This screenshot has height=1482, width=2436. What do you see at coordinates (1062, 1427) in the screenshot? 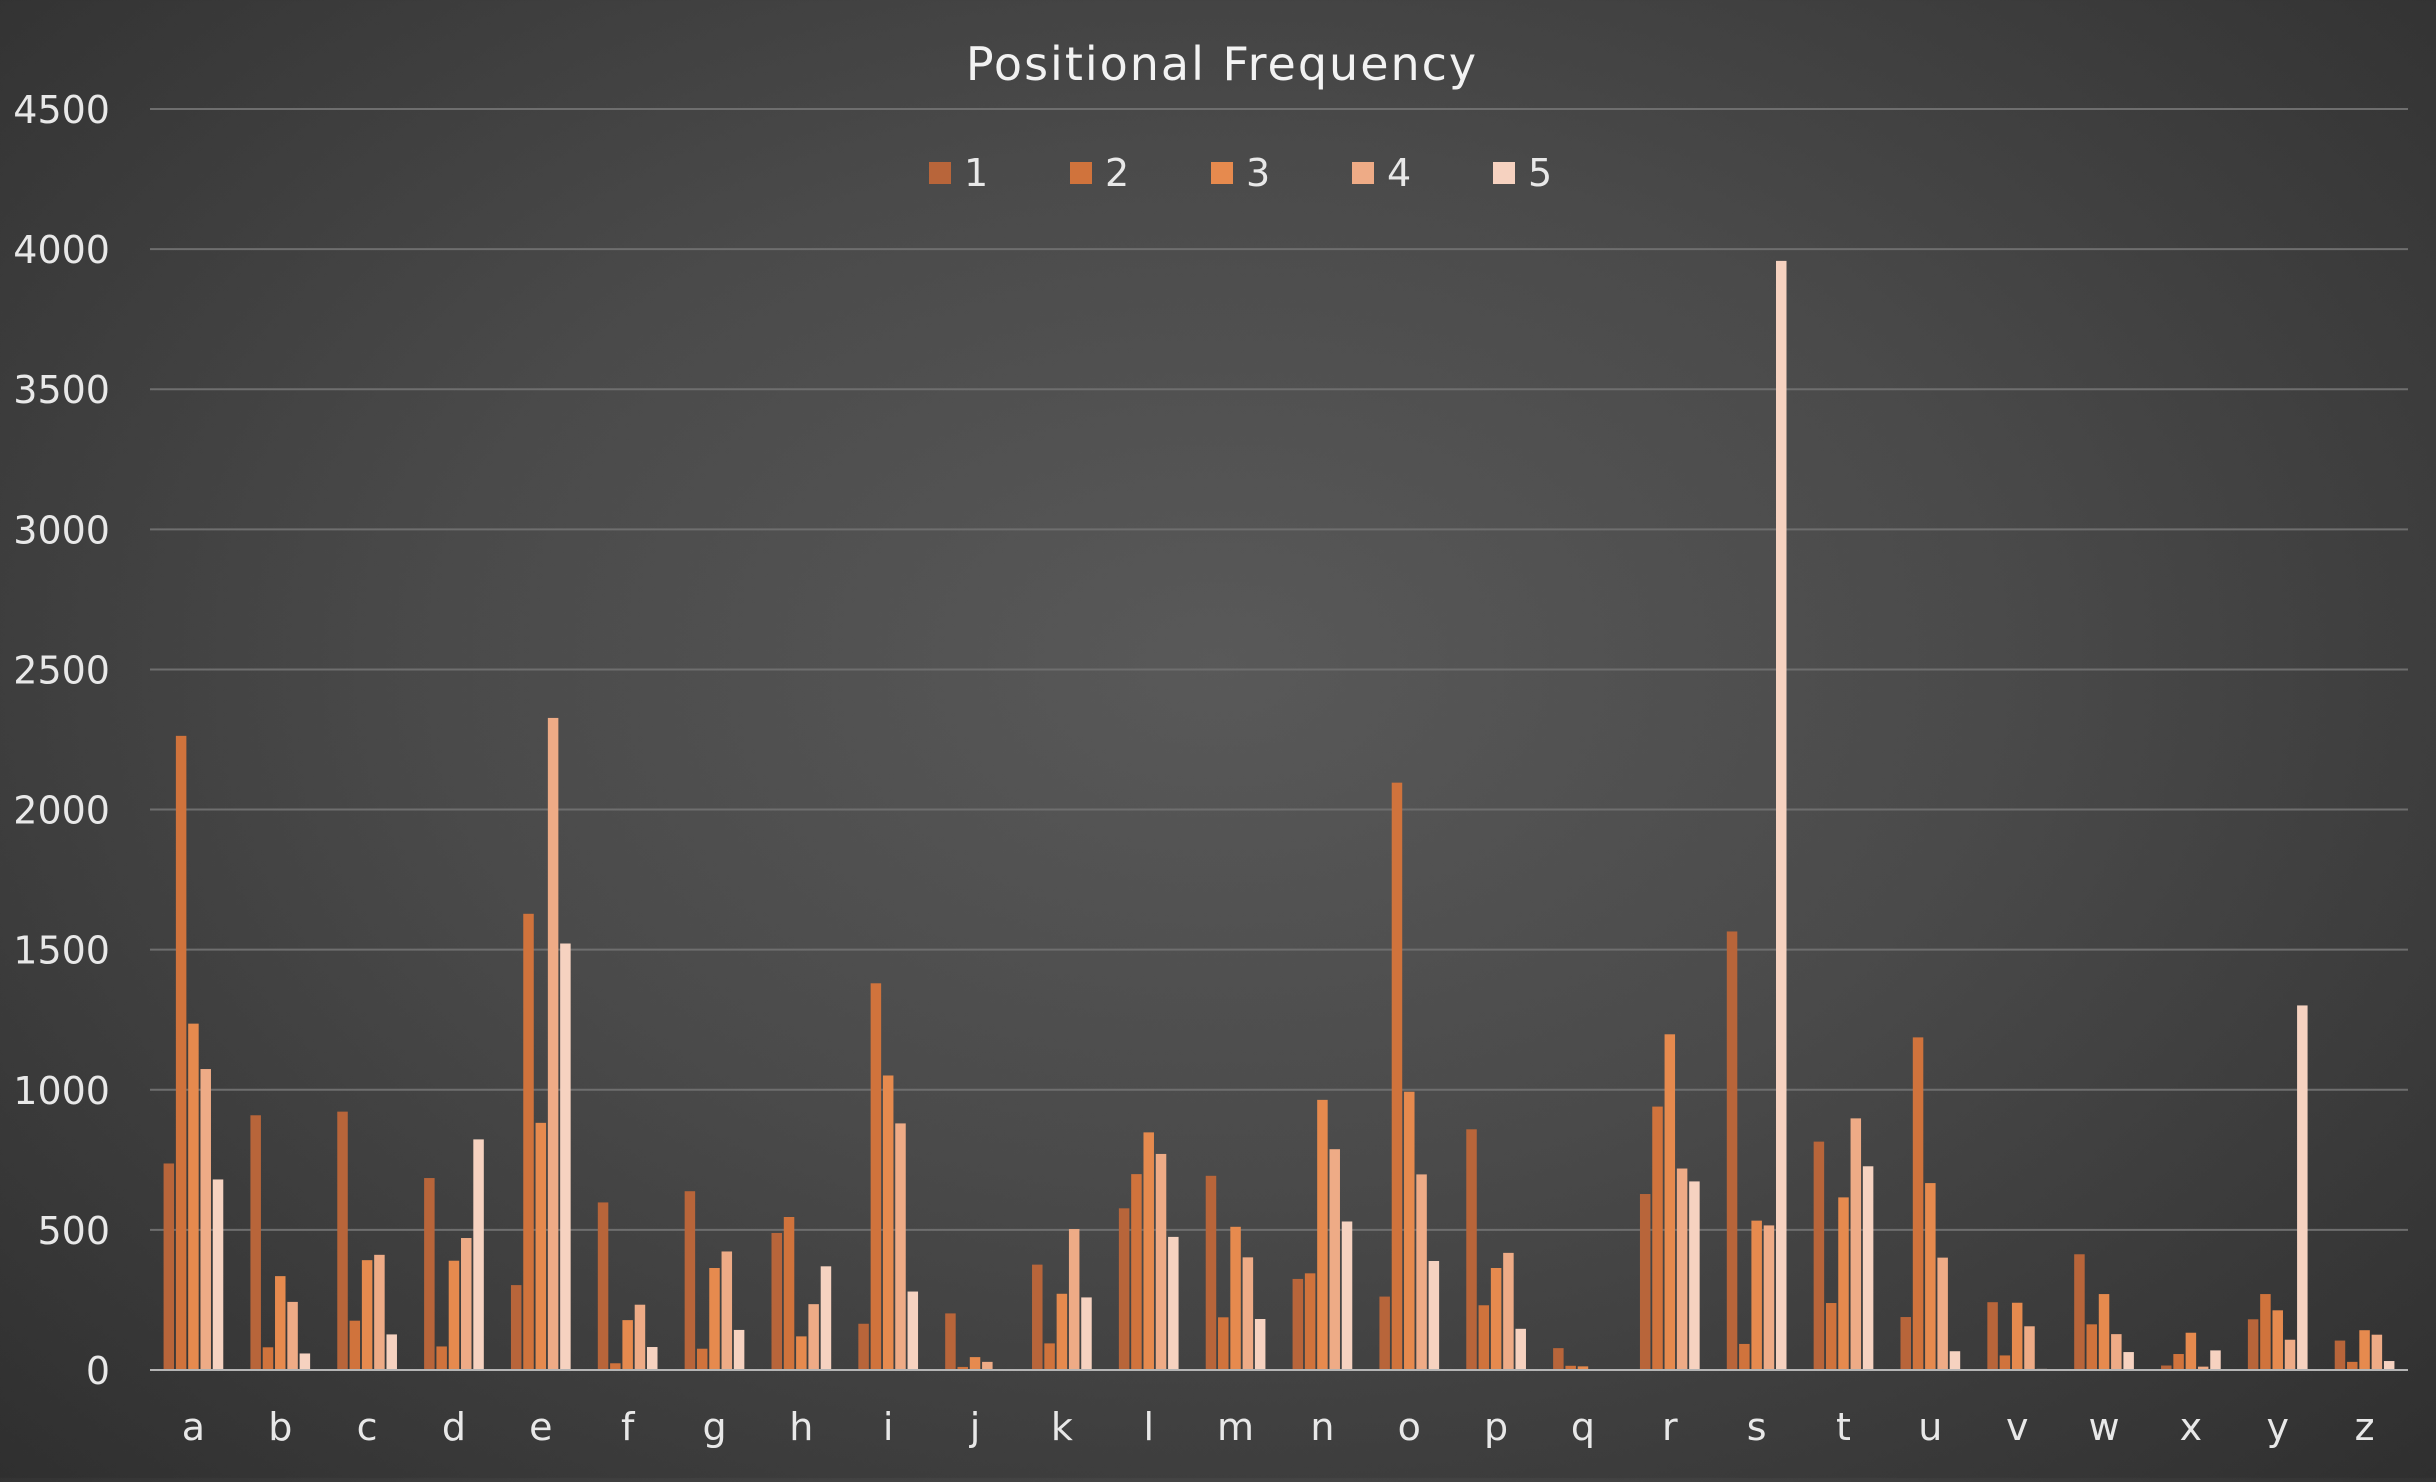
I see `x-tick-label-k: k` at bounding box center [1062, 1427].